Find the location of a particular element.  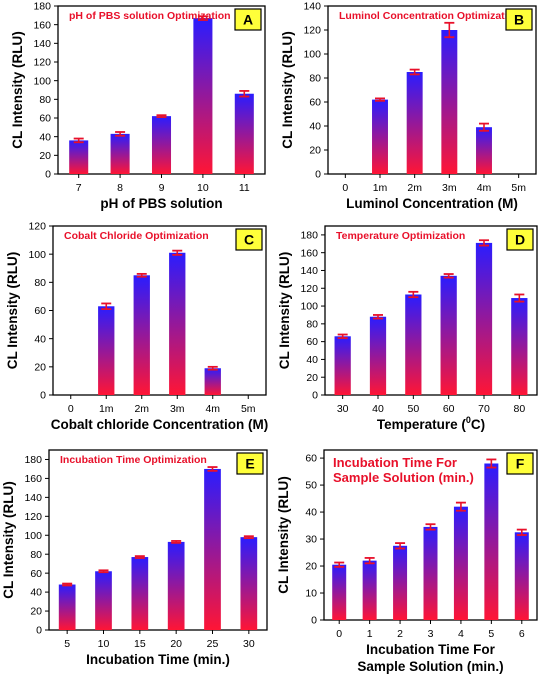

y-tick-label: 50 is located at coordinates (311, 486).